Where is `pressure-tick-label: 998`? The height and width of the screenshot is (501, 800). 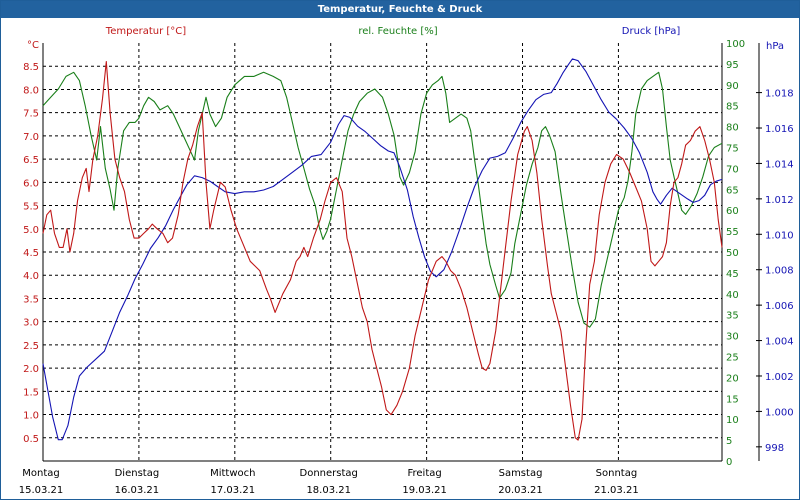
pressure-tick-label: 998 is located at coordinates (774, 448).